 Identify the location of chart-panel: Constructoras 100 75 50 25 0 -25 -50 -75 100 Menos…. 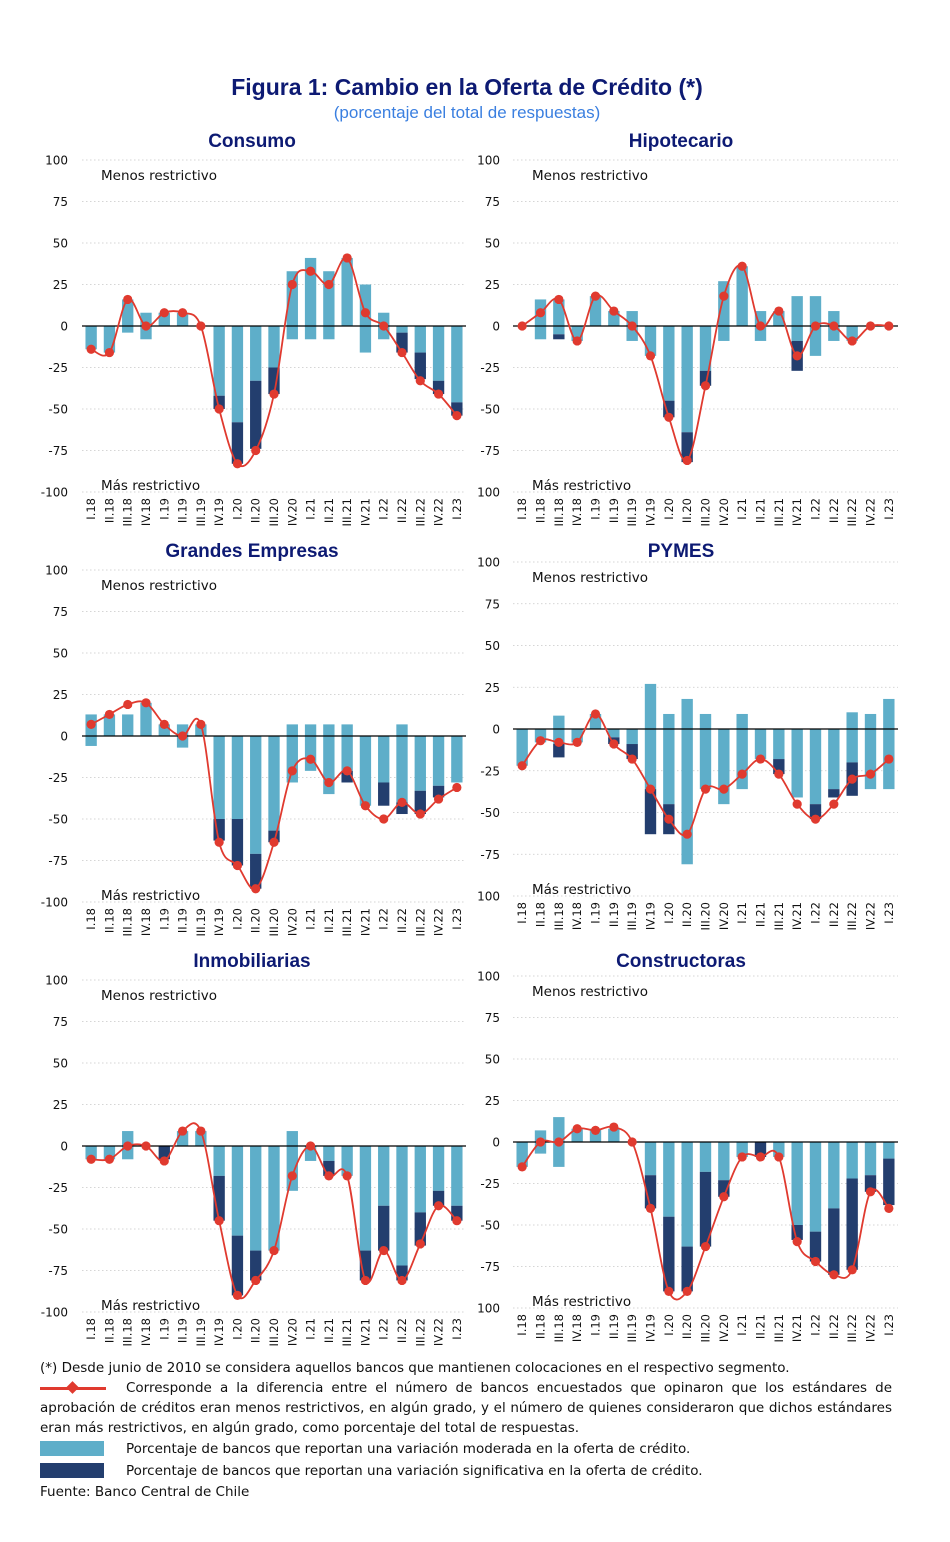
(687, 1146).